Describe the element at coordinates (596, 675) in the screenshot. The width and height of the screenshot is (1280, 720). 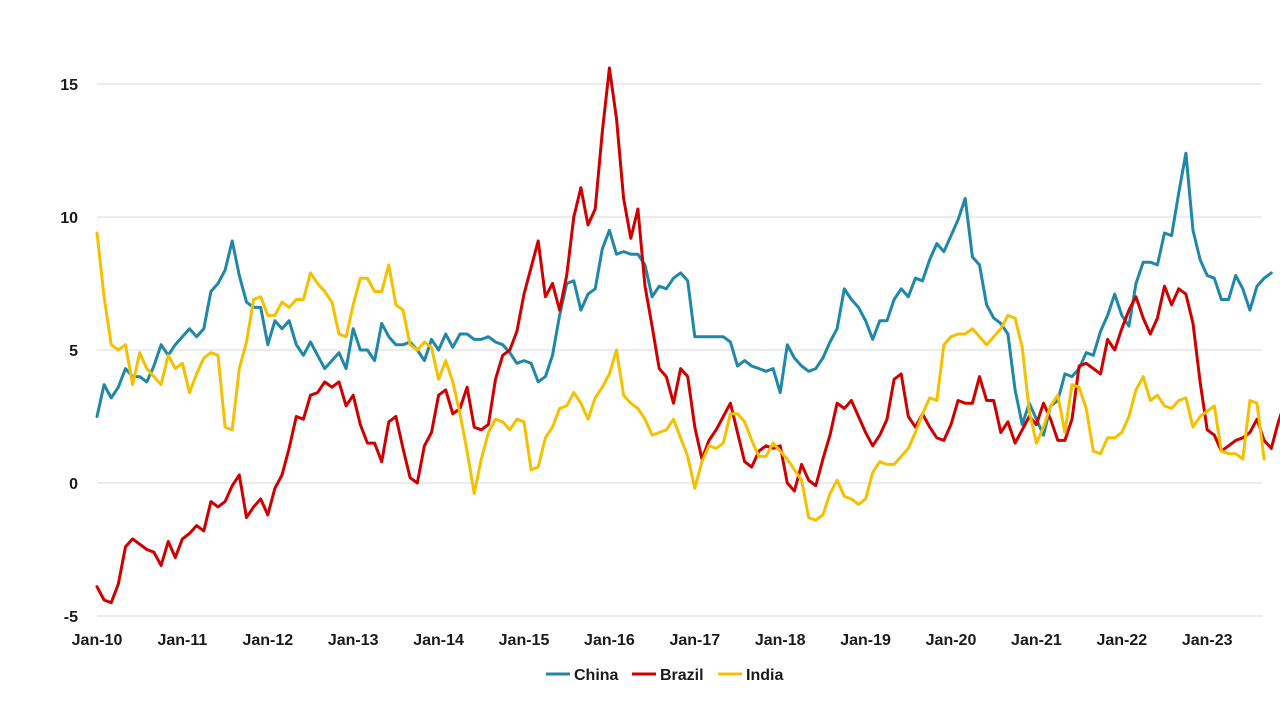
I see `legend-label-china: China` at that location.